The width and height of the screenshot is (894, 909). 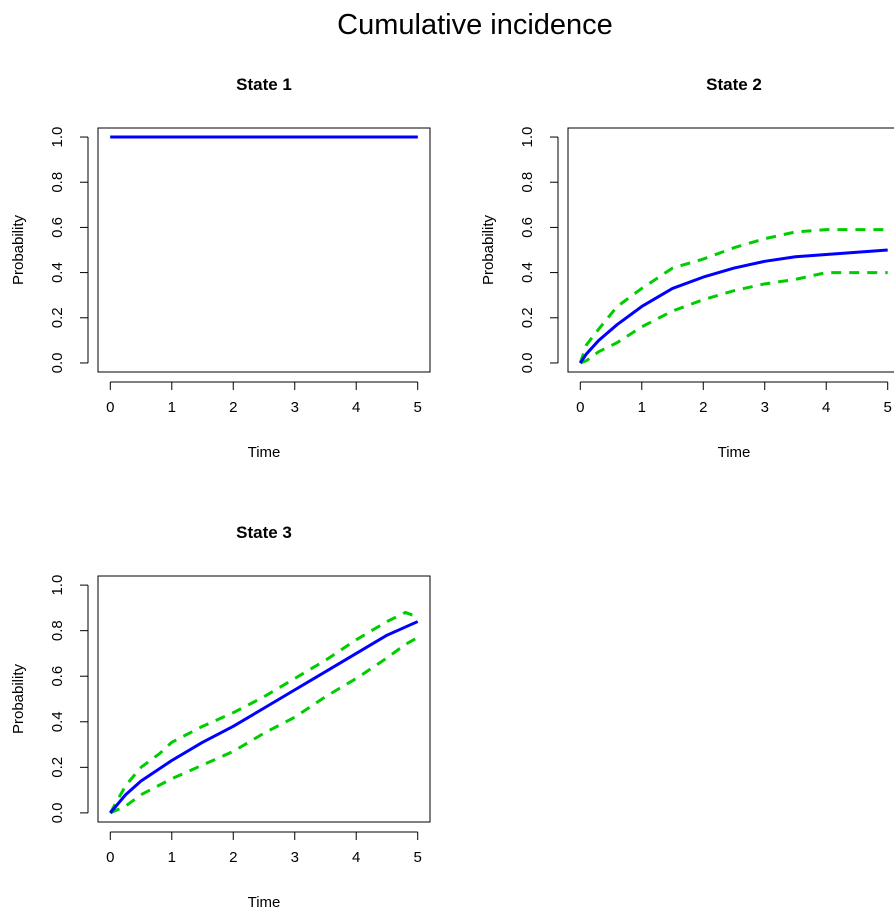 I want to click on series-line-lower, so click(x=263, y=725).